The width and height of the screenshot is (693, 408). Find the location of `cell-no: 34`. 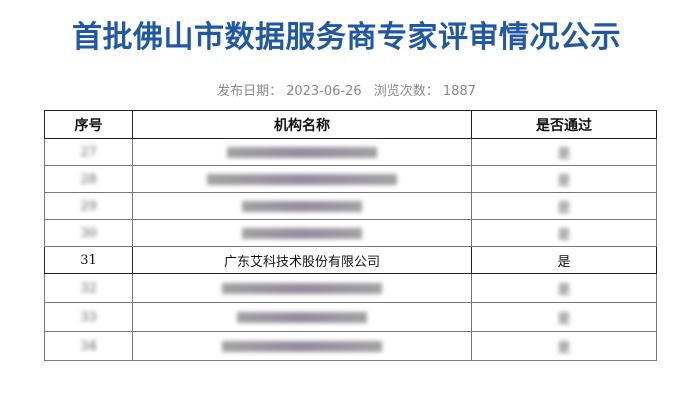

cell-no: 34 is located at coordinates (88, 346).